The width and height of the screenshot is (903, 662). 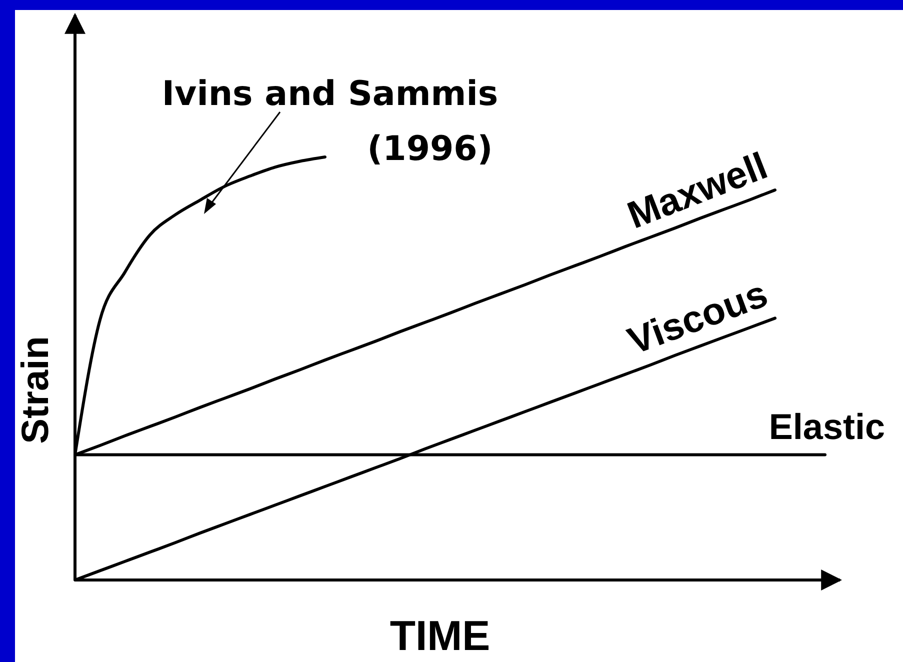 What do you see at coordinates (698, 318) in the screenshot?
I see `text: Viscous` at bounding box center [698, 318].